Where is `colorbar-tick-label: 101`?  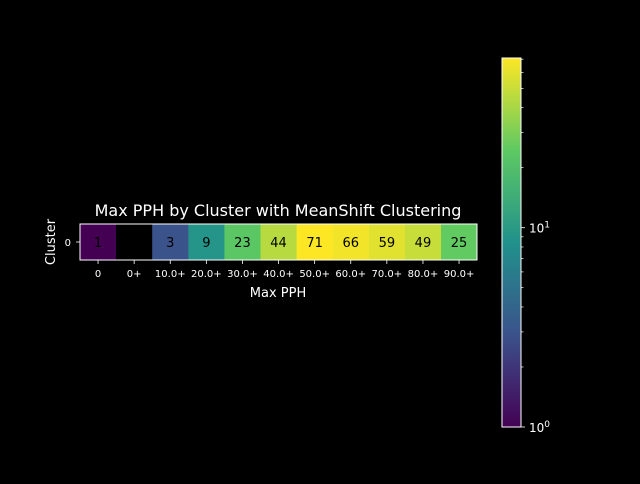
colorbar-tick-label: 101 is located at coordinates (539, 228).